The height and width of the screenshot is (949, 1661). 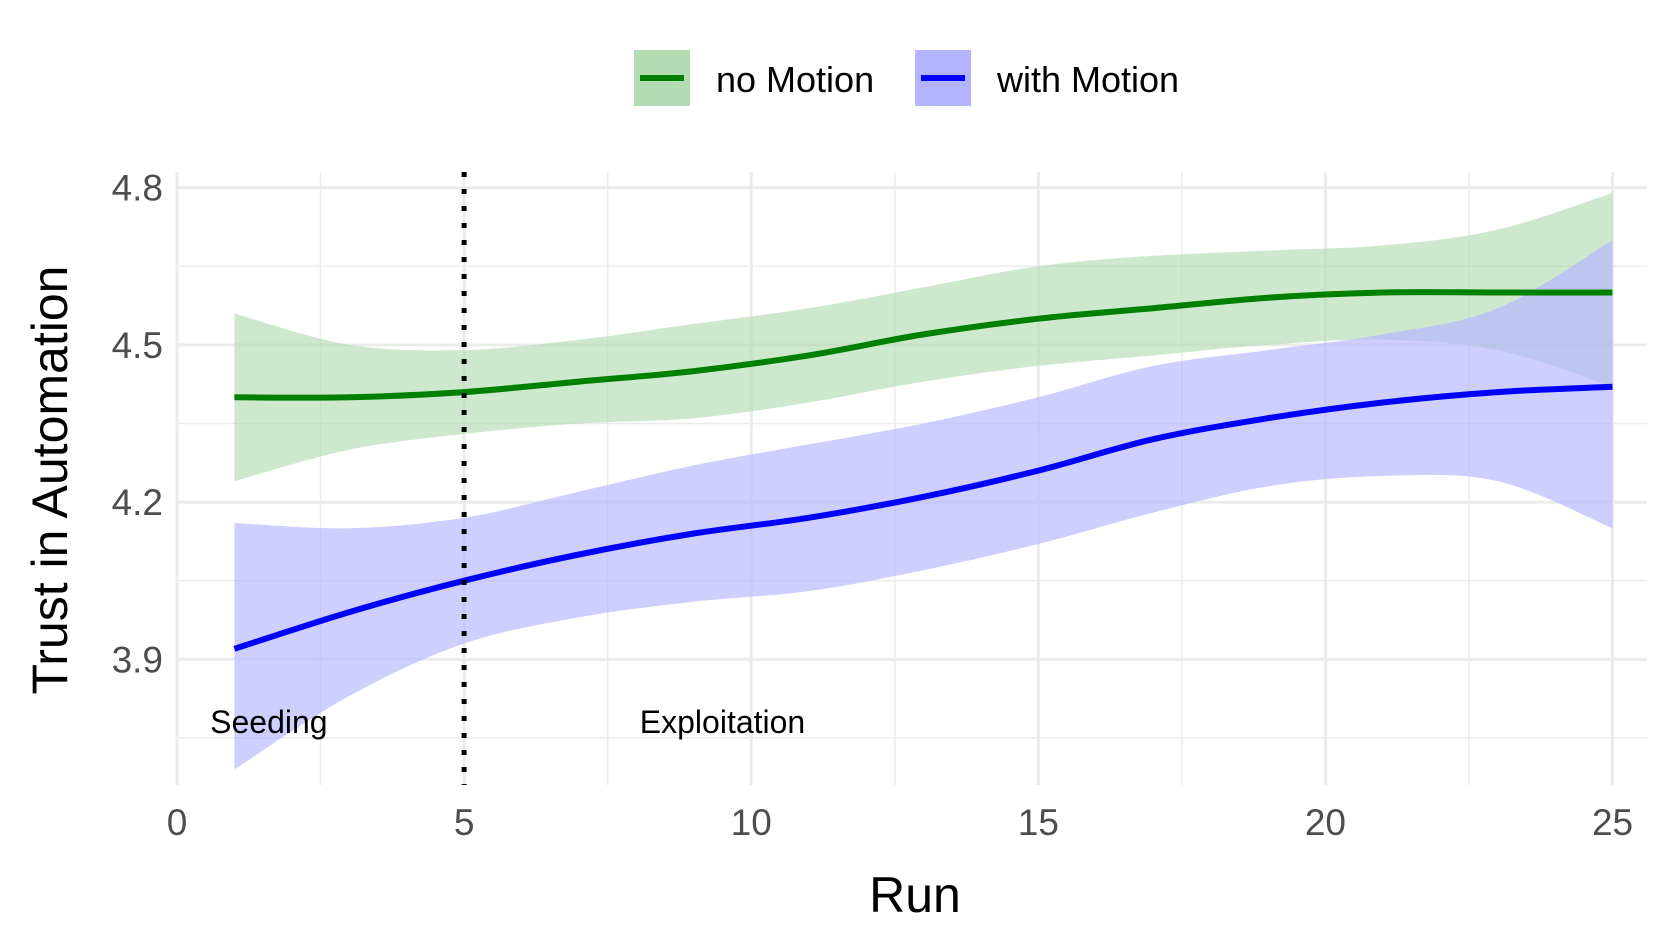 What do you see at coordinates (137, 659) in the screenshot?
I see `y-tick-label: 3.9` at bounding box center [137, 659].